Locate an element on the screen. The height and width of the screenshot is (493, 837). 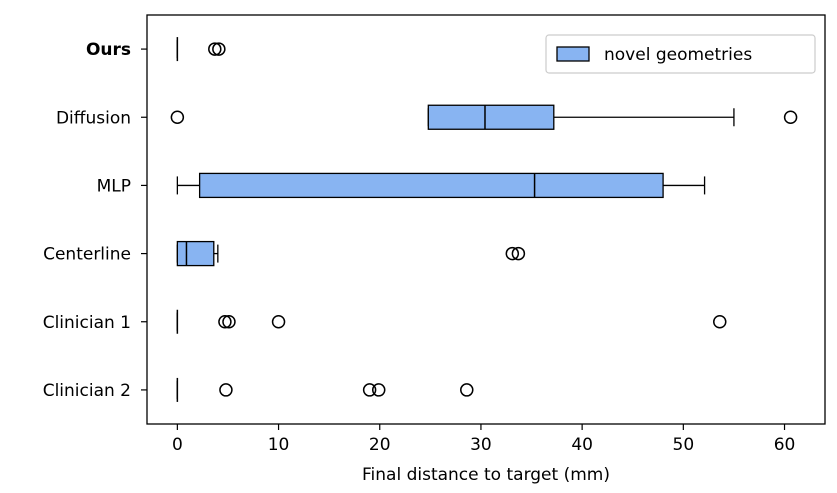
x-tick-label: 20 is located at coordinates (380, 445).